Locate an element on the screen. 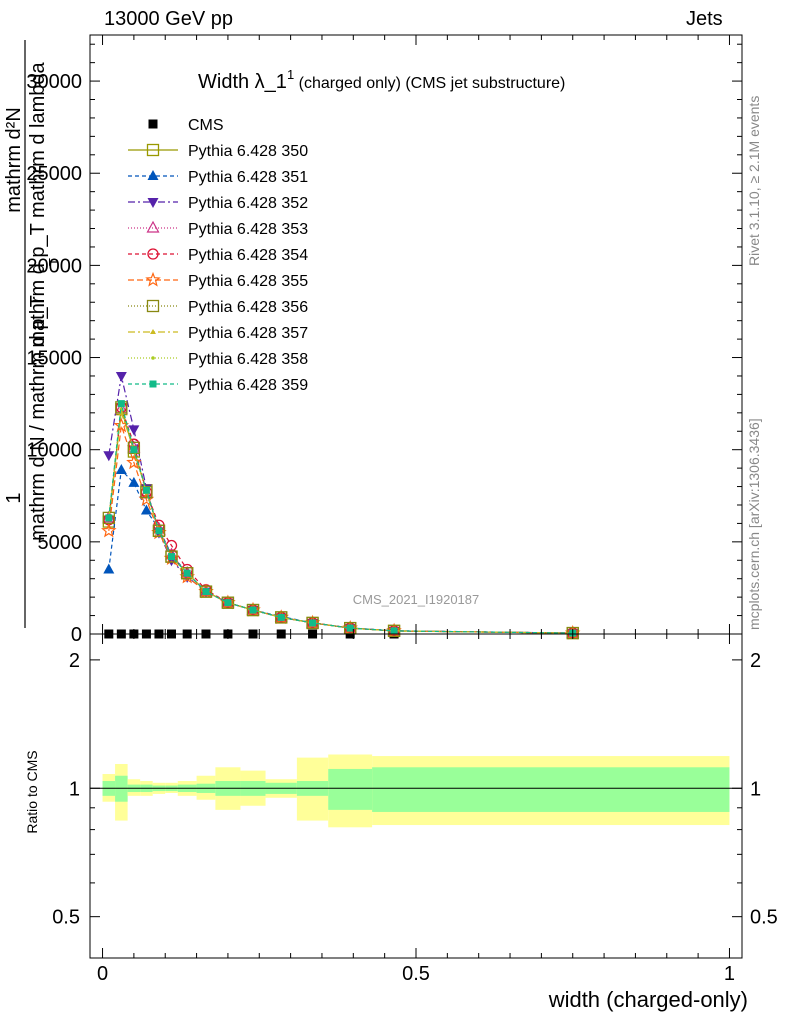  legend-item: Pythia 6.428 352 is located at coordinates (218, 203).